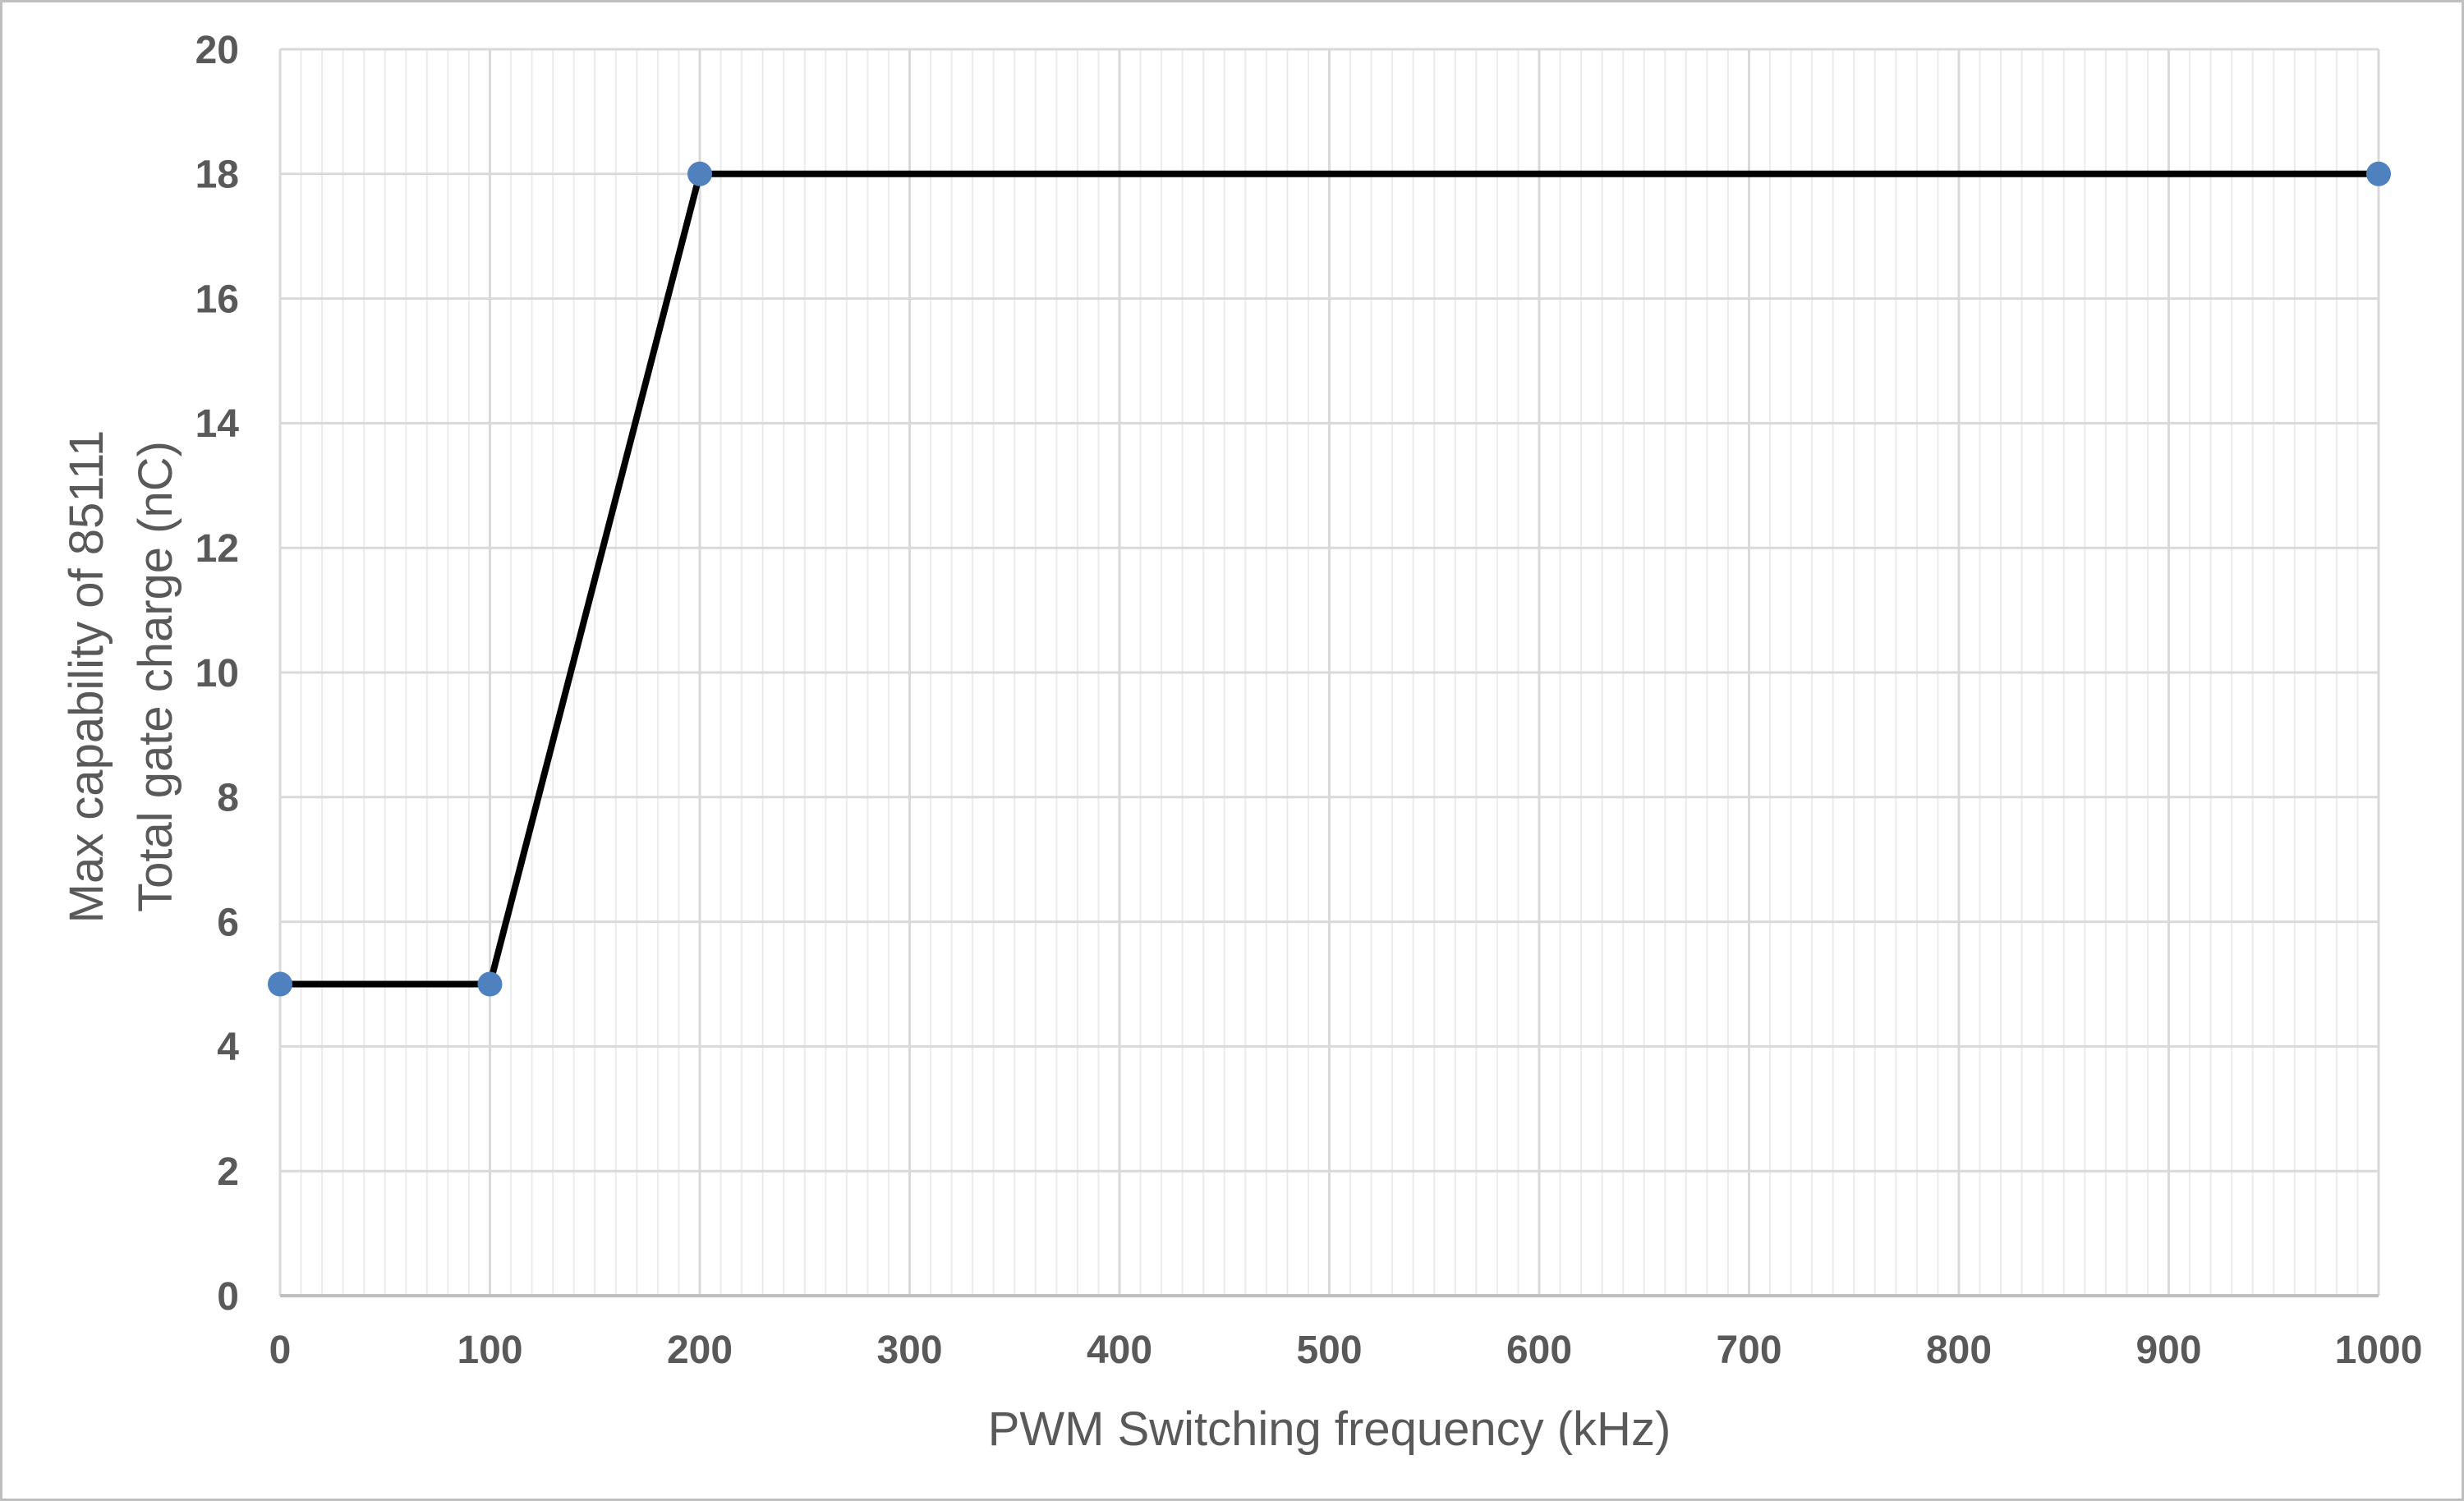 The height and width of the screenshot is (1501, 2464). What do you see at coordinates (86, 677) in the screenshot?
I see `y-axis-title-line-1: Max capability of 85111` at bounding box center [86, 677].